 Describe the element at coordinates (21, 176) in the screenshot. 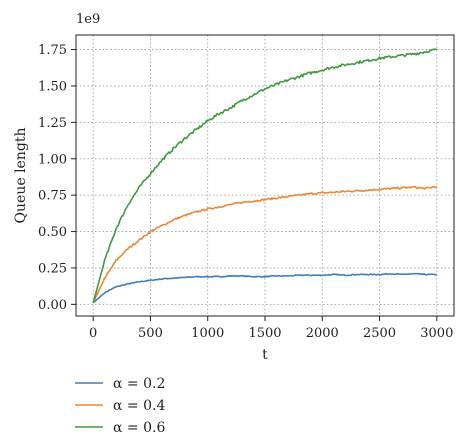

I see `y-axis-label: Queue length` at that location.